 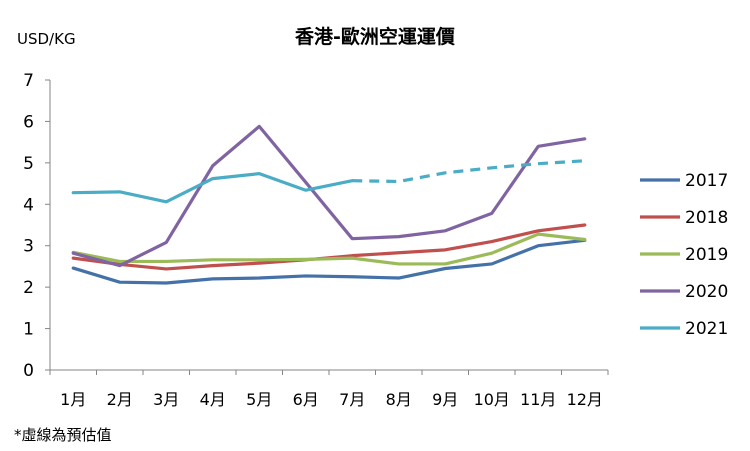 What do you see at coordinates (28, 330) in the screenshot?
I see `y-tick-label: 1` at bounding box center [28, 330].